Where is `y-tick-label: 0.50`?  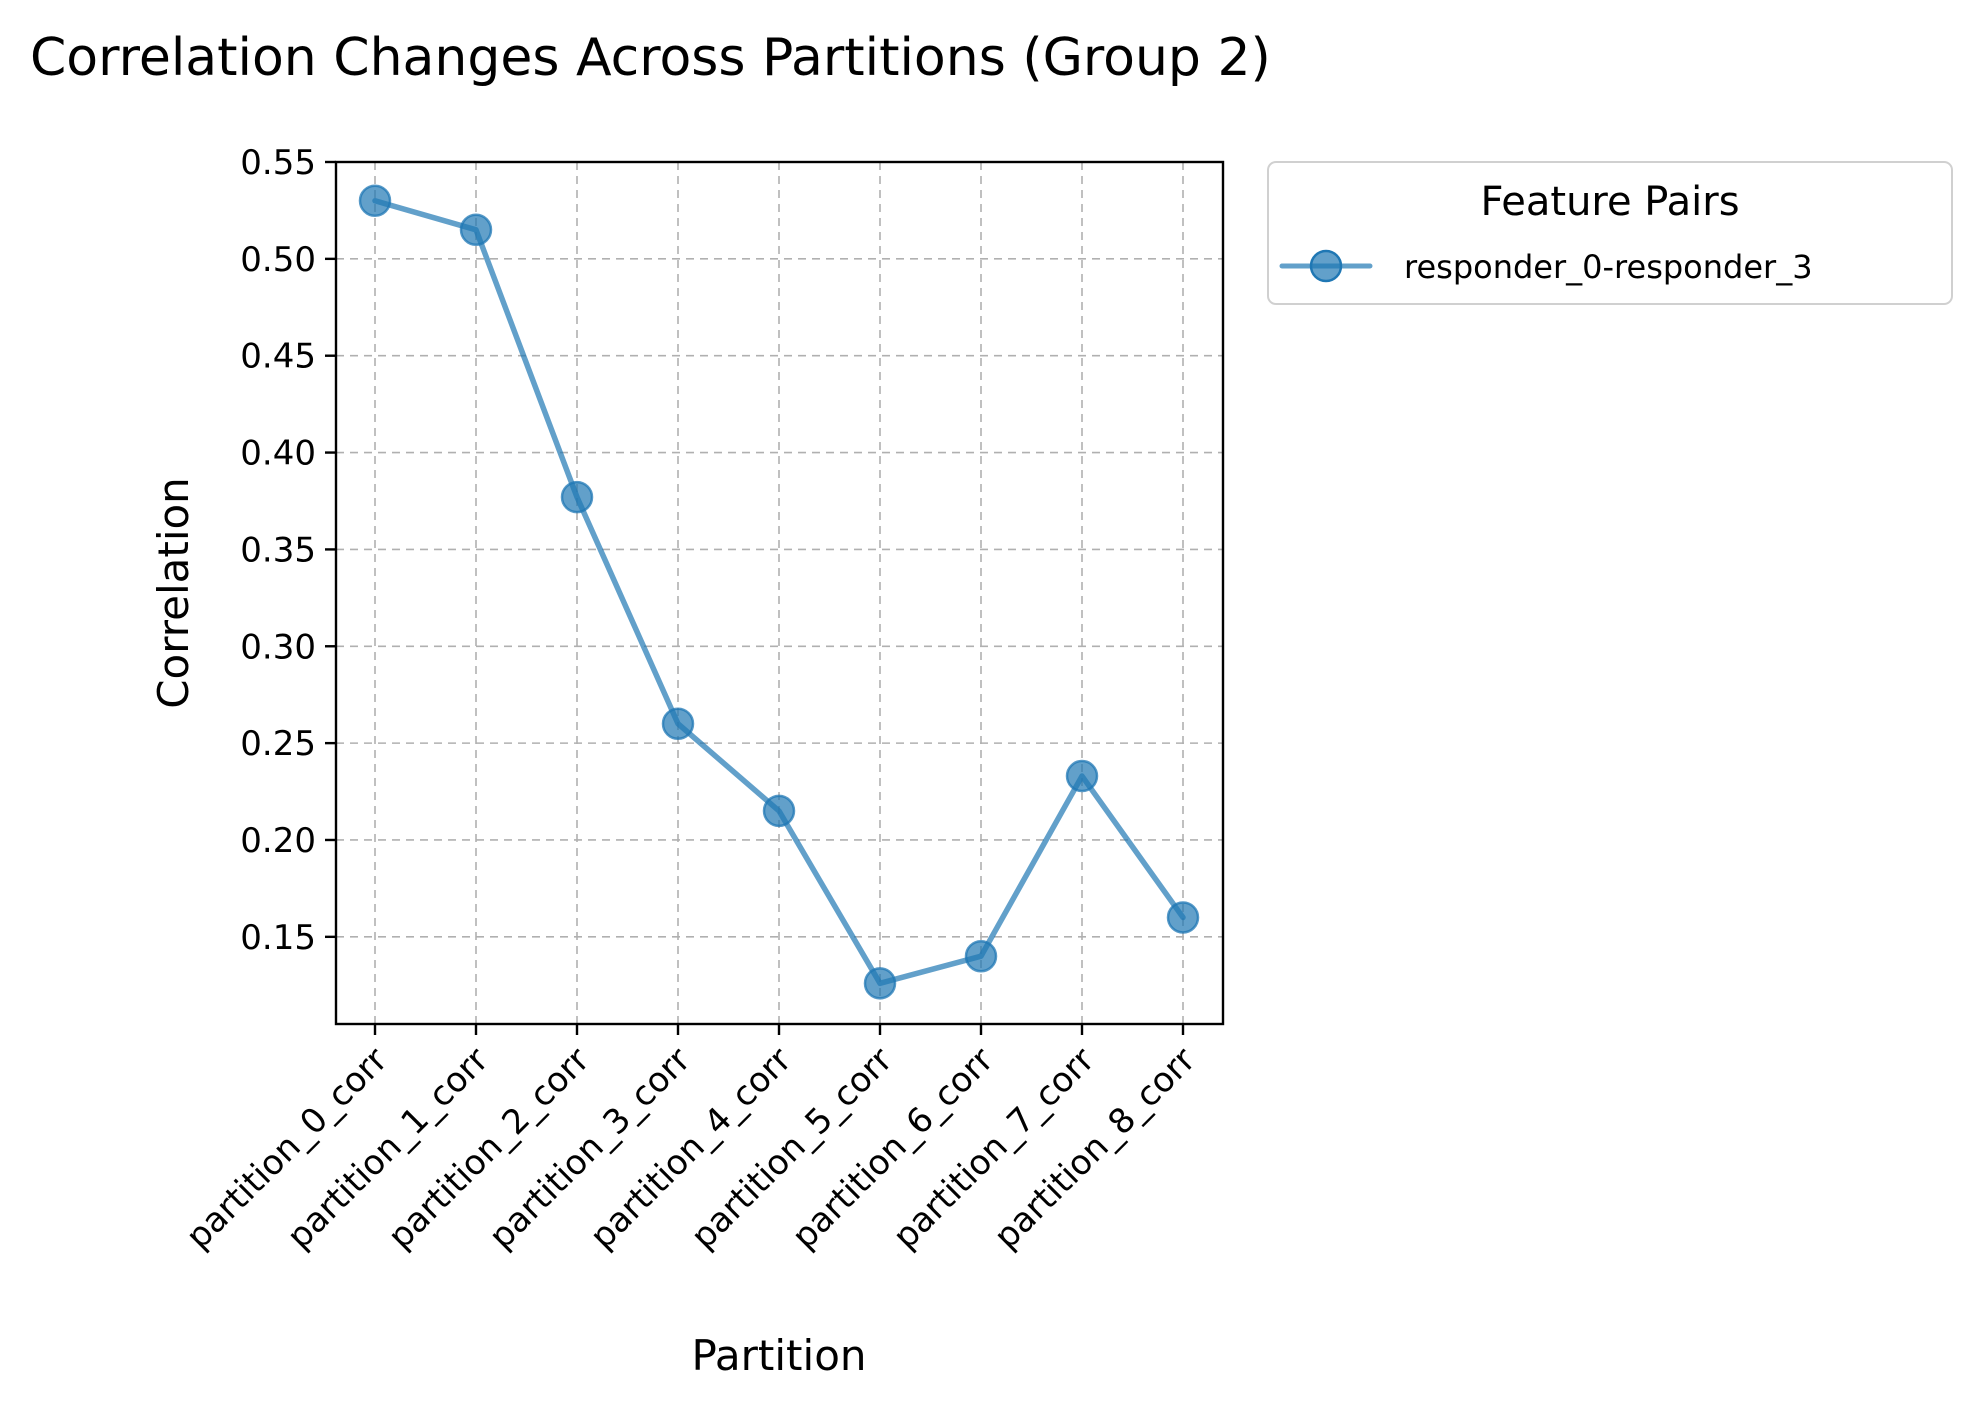
y-tick-label: 0.50 is located at coordinates (278, 260).